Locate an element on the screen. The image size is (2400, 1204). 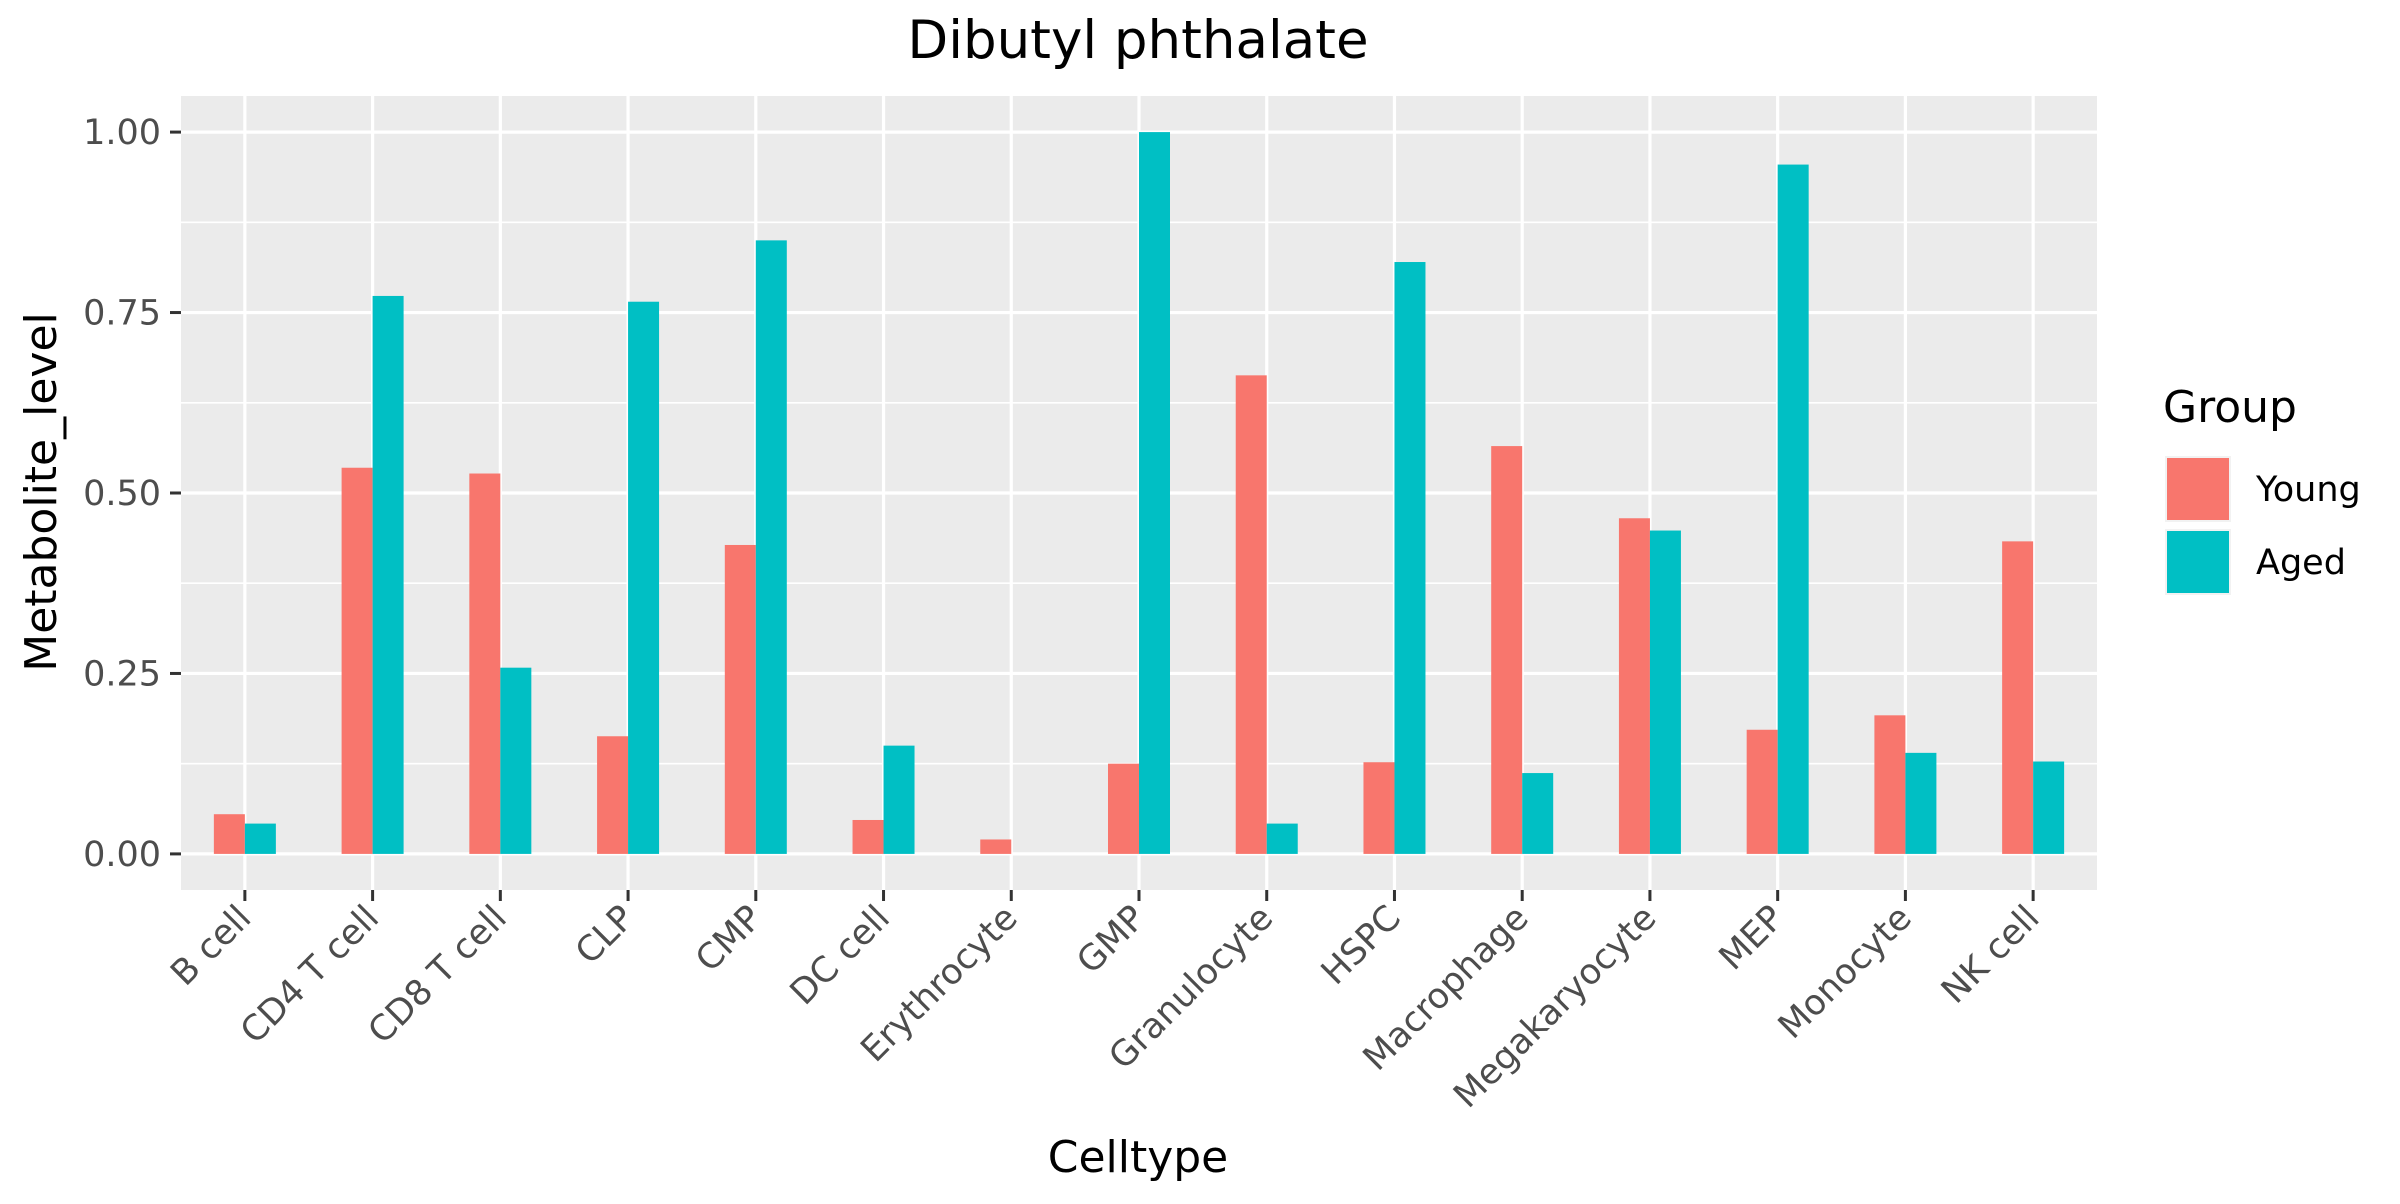
bar-aged-nk-cell is located at coordinates (2049, 807).